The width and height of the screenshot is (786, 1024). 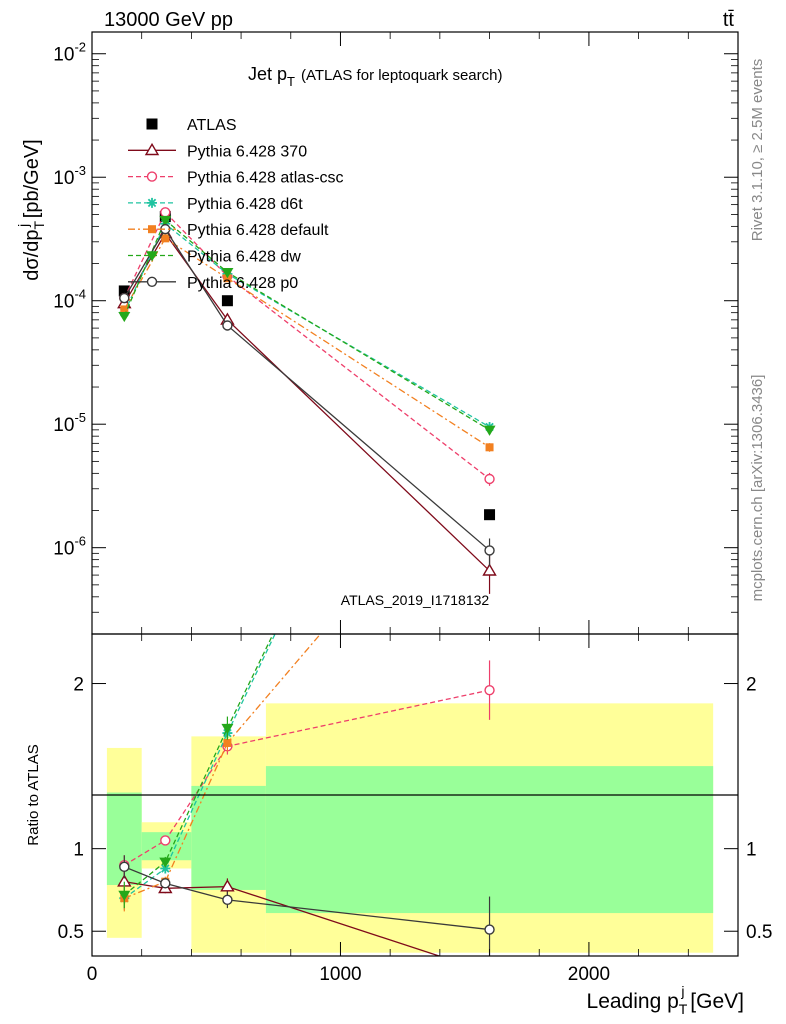 I want to click on legend-label-dw: Pythia 6.428 dw, so click(x=244, y=257).